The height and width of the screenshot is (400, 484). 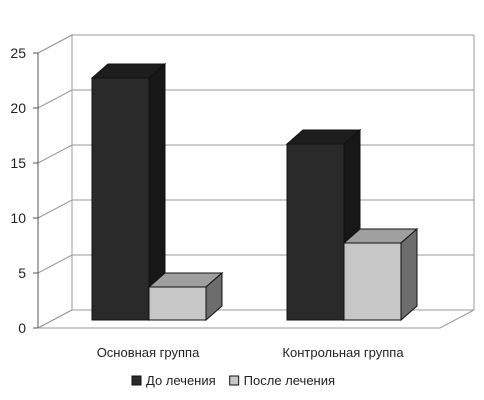 I want to click on category-labels: Основная группа Контрольная группа, so click(x=251, y=352).